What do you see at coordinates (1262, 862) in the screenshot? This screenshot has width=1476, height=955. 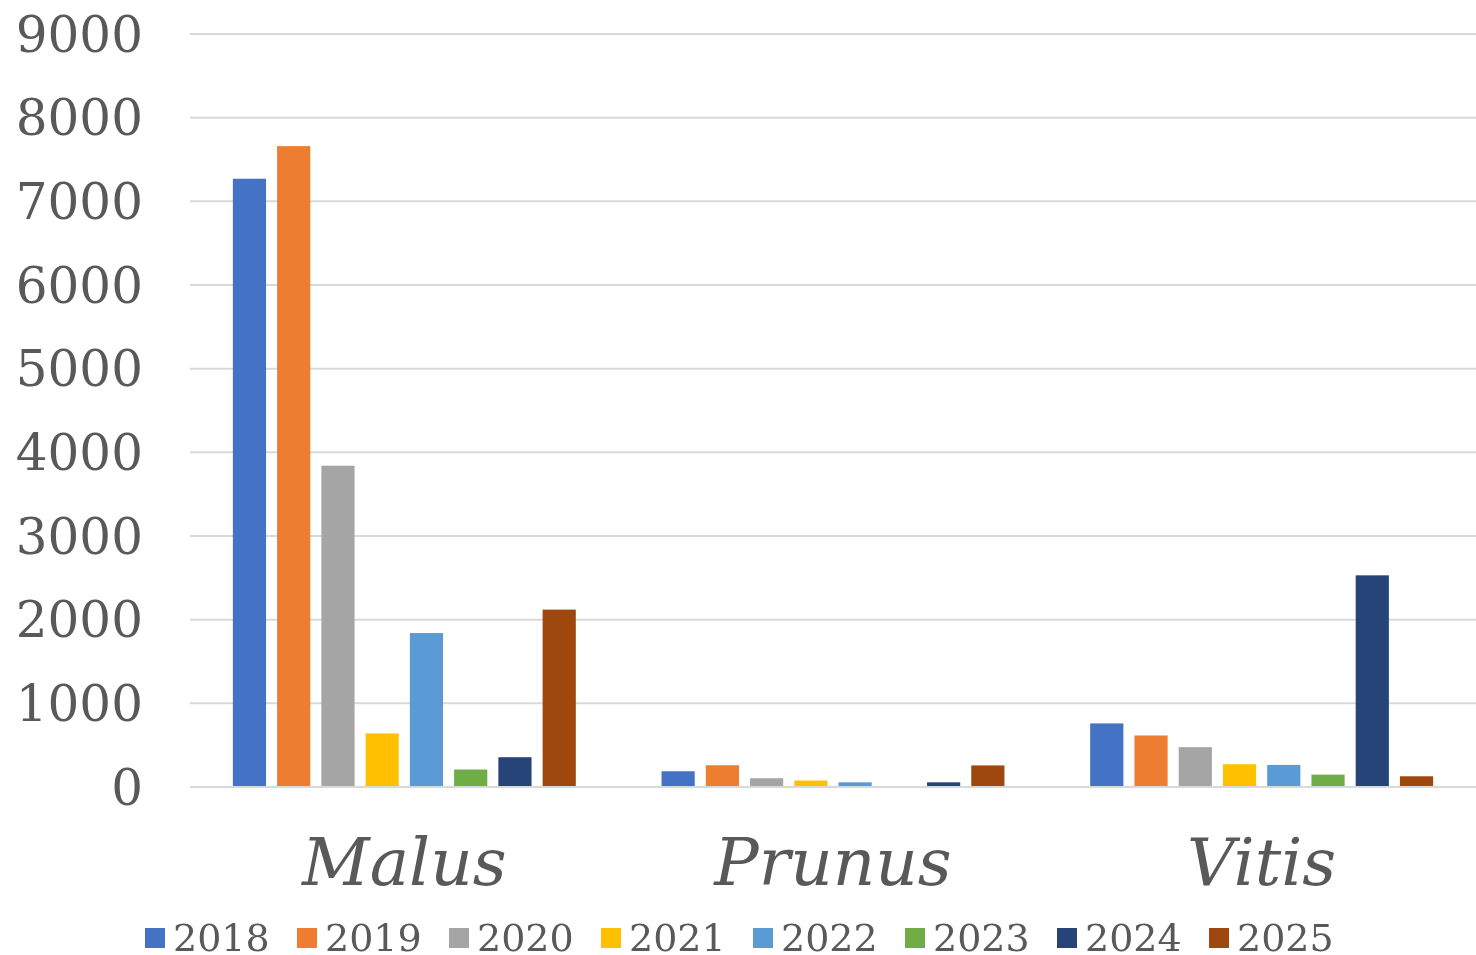 I see `x-tick-label: Vitis` at bounding box center [1262, 862].